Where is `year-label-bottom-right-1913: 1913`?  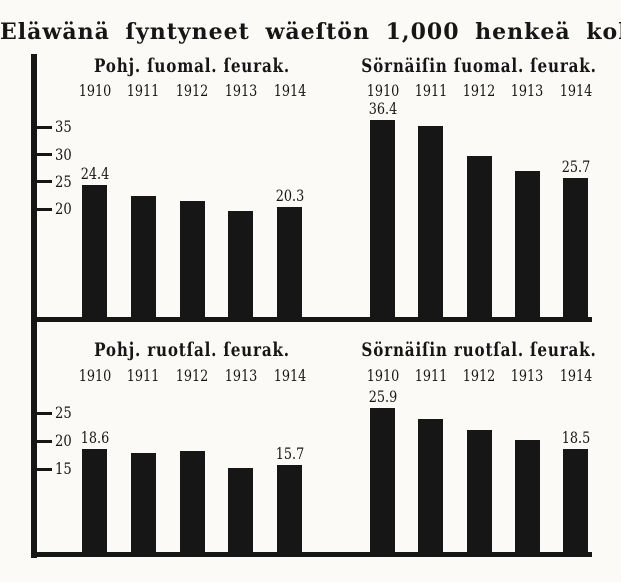
year-label-bottom-right-1913: 1913 is located at coordinates (527, 375).